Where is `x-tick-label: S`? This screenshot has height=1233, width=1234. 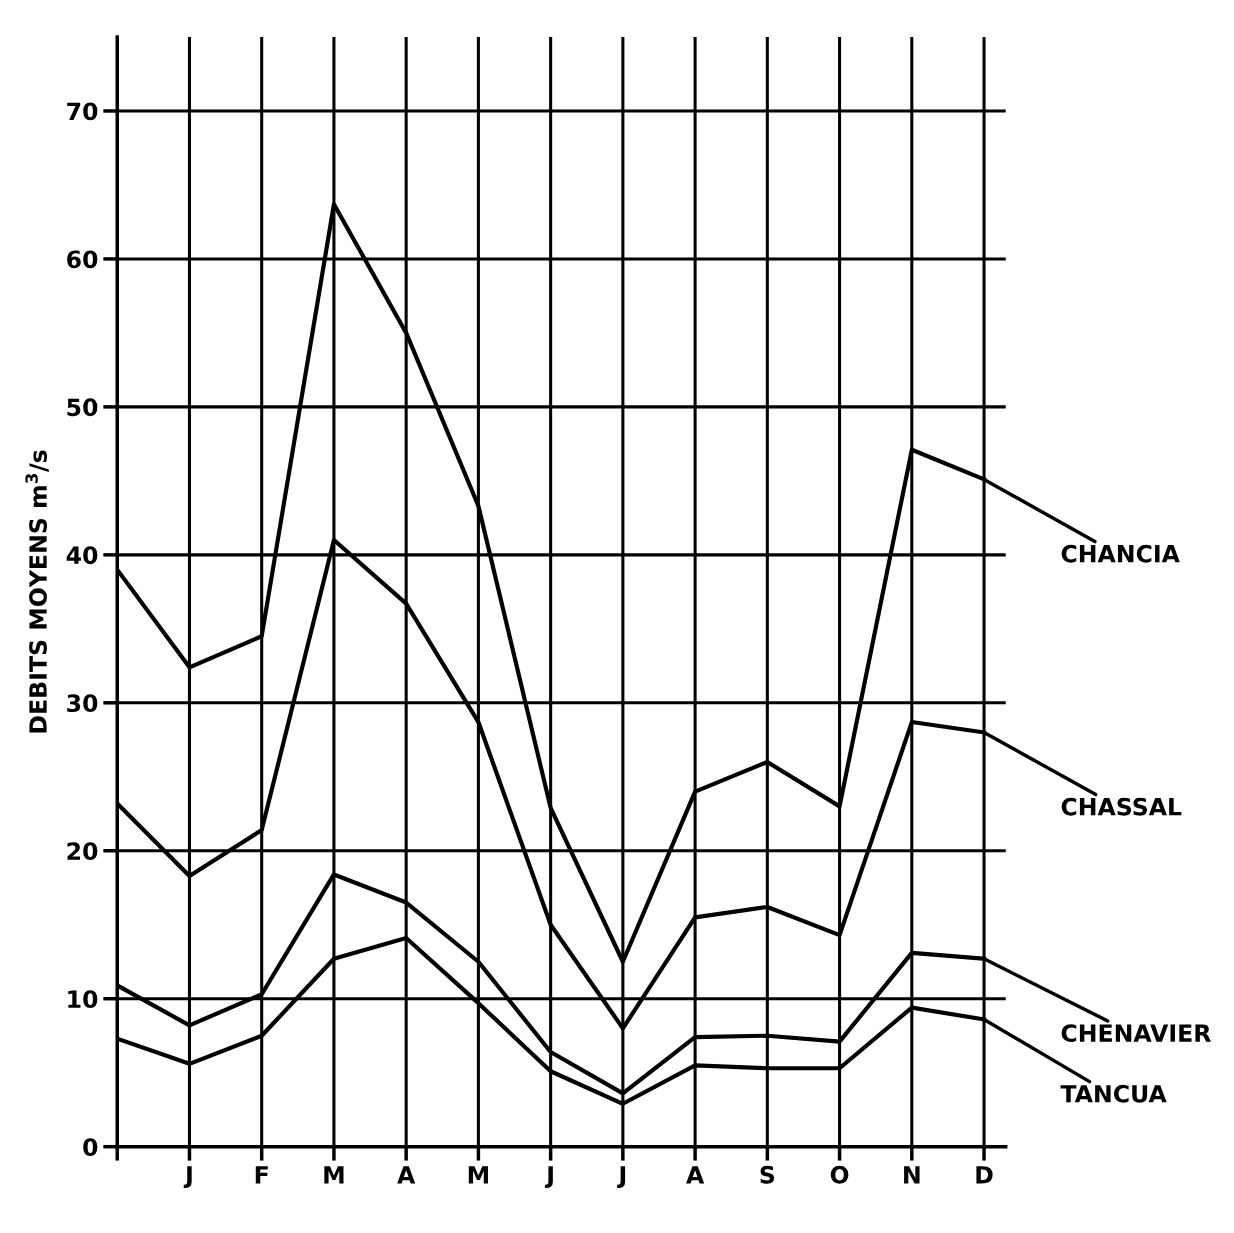
x-tick-label: S is located at coordinates (767, 1174).